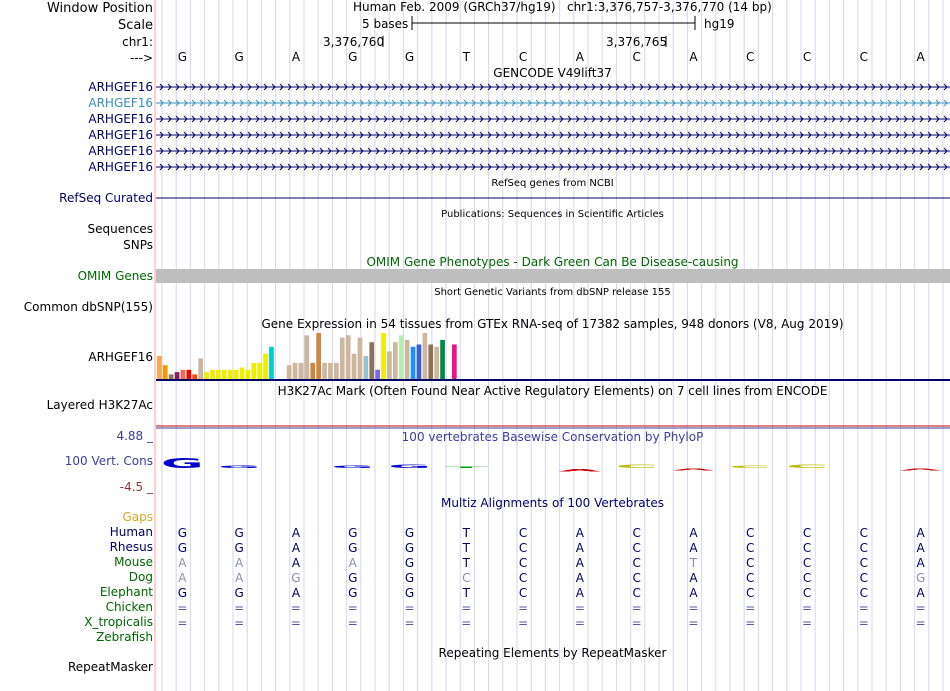 The width and height of the screenshot is (950, 691). I want to click on base-letter: C, so click(807, 57).